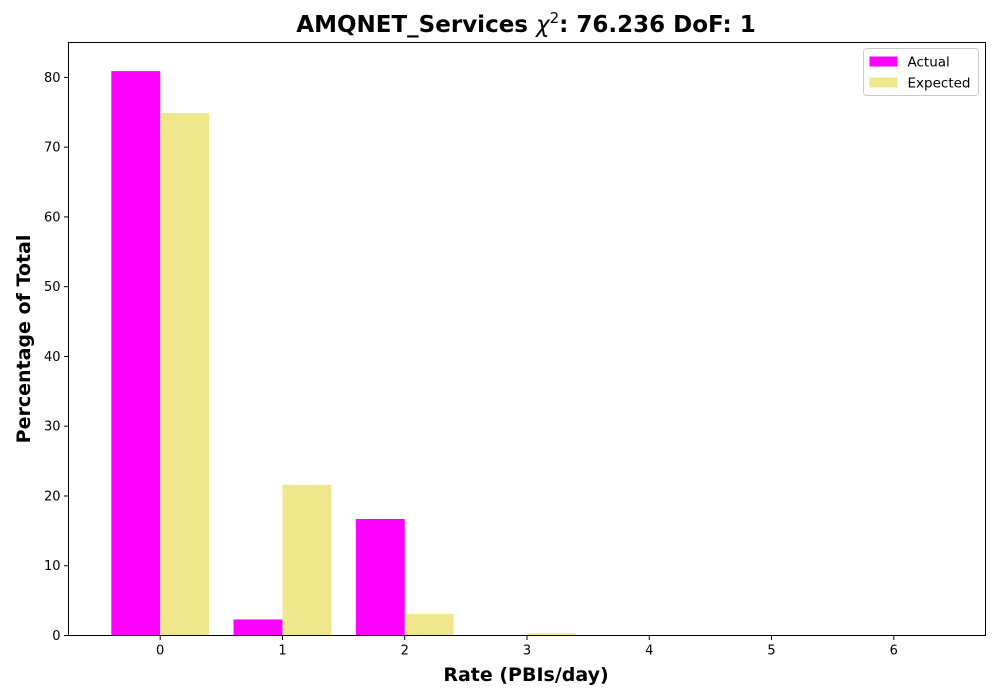  Describe the element at coordinates (939, 84) in the screenshot. I see `legend-label-expected: Expected` at that location.